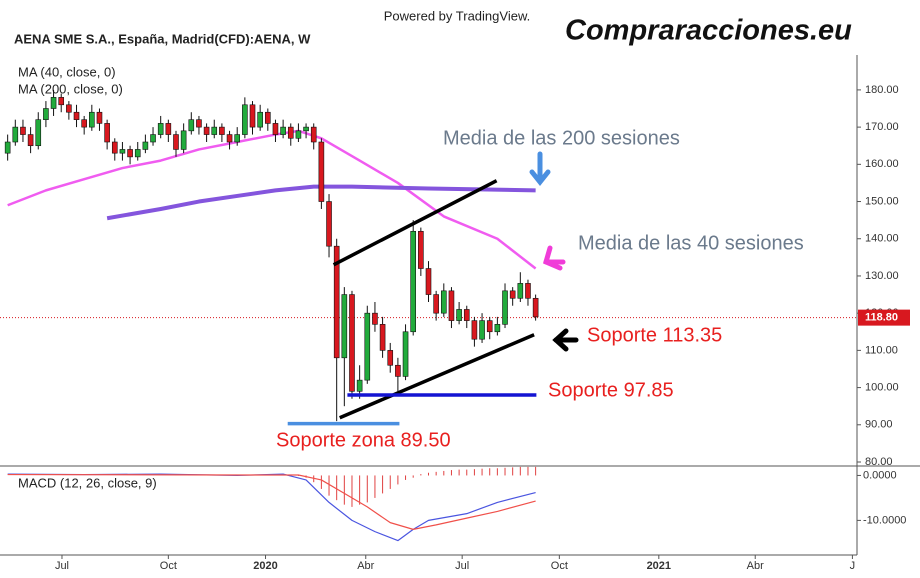  Describe the element at coordinates (654, 335) in the screenshot. I see `annotation: Soporte 113.35` at that location.